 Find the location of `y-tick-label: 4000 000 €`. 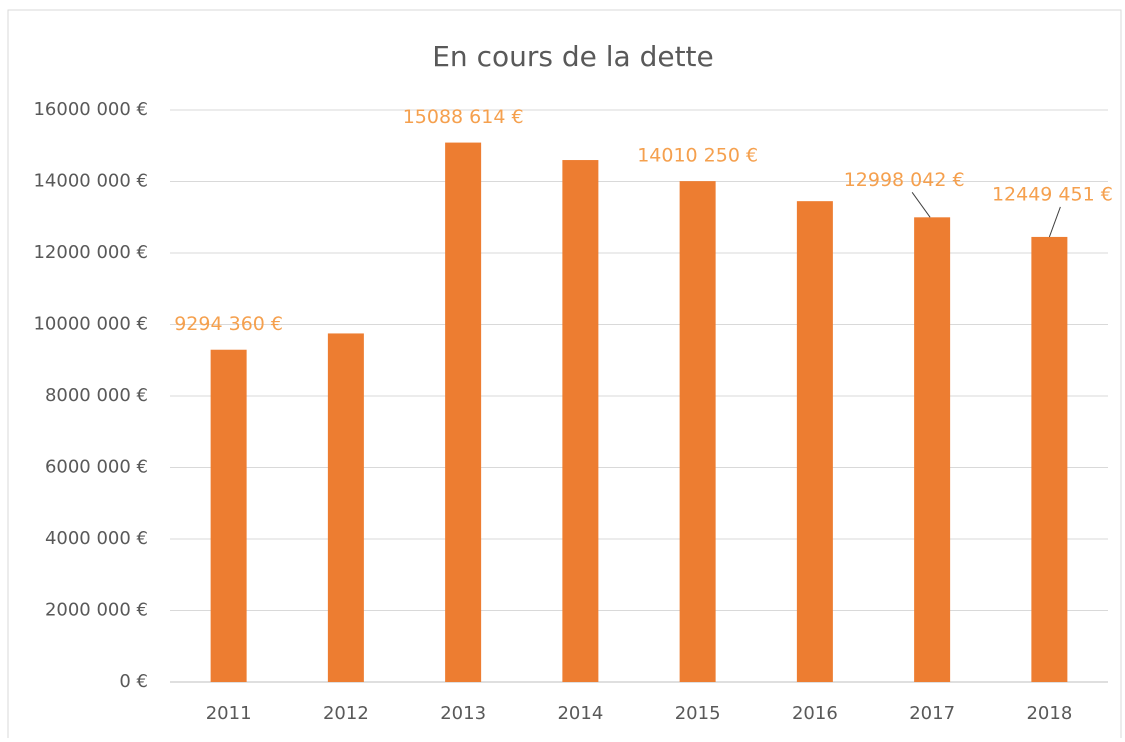

y-tick-label: 4000 000 € is located at coordinates (96, 538).